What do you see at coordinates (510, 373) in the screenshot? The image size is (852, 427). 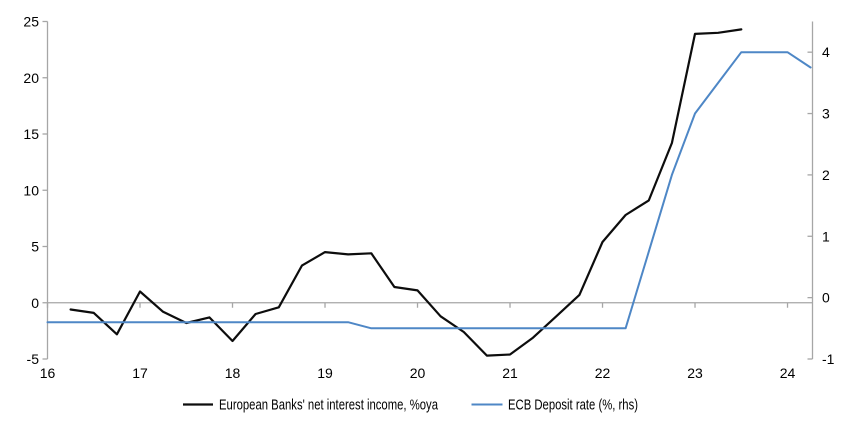 I see `x-tick-label-21: 21` at bounding box center [510, 373].